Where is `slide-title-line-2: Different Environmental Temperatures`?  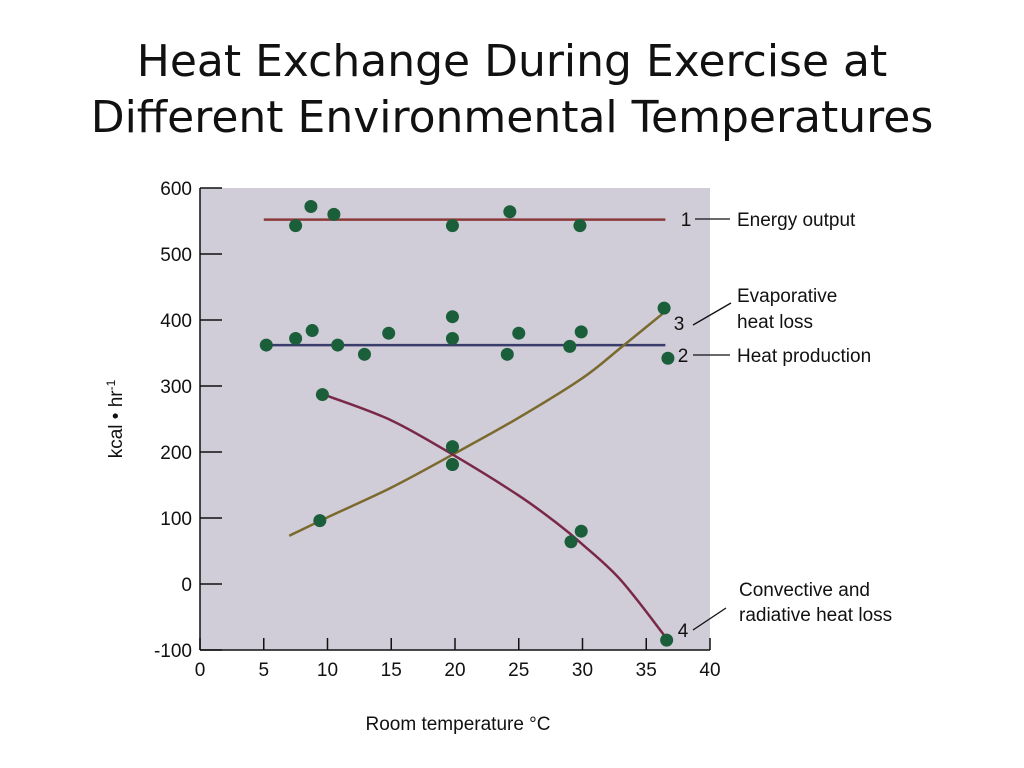 slide-title-line-2: Different Environmental Temperatures is located at coordinates (512, 117).